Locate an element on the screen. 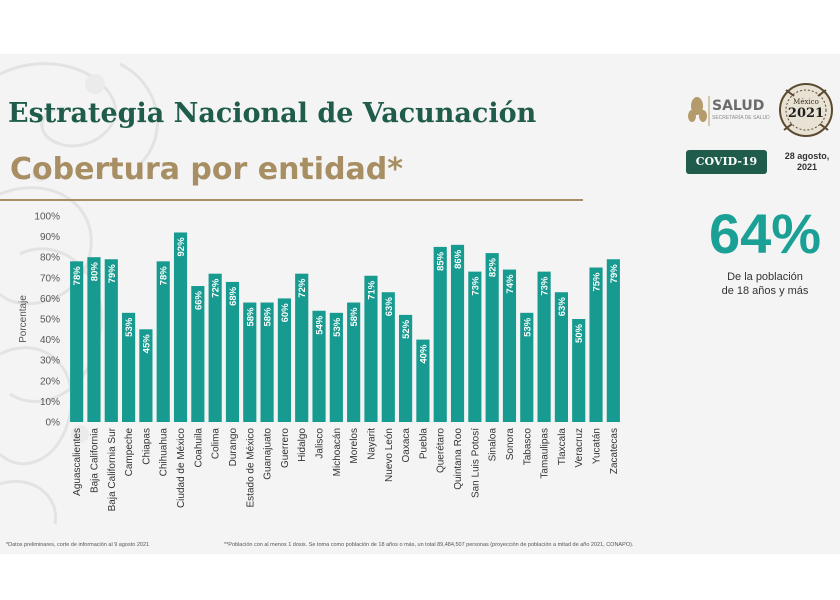 The image size is (840, 600). x-category-label: Aguascalientes is located at coordinates (77, 462).